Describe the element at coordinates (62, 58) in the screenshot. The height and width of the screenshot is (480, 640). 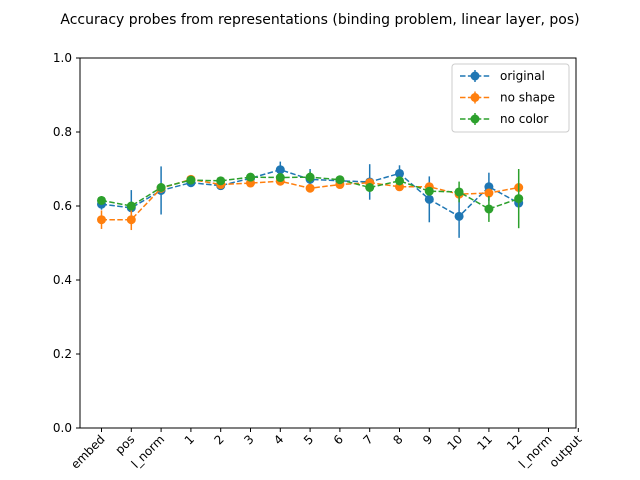
I see `y-tick-label: 1.0` at that location.